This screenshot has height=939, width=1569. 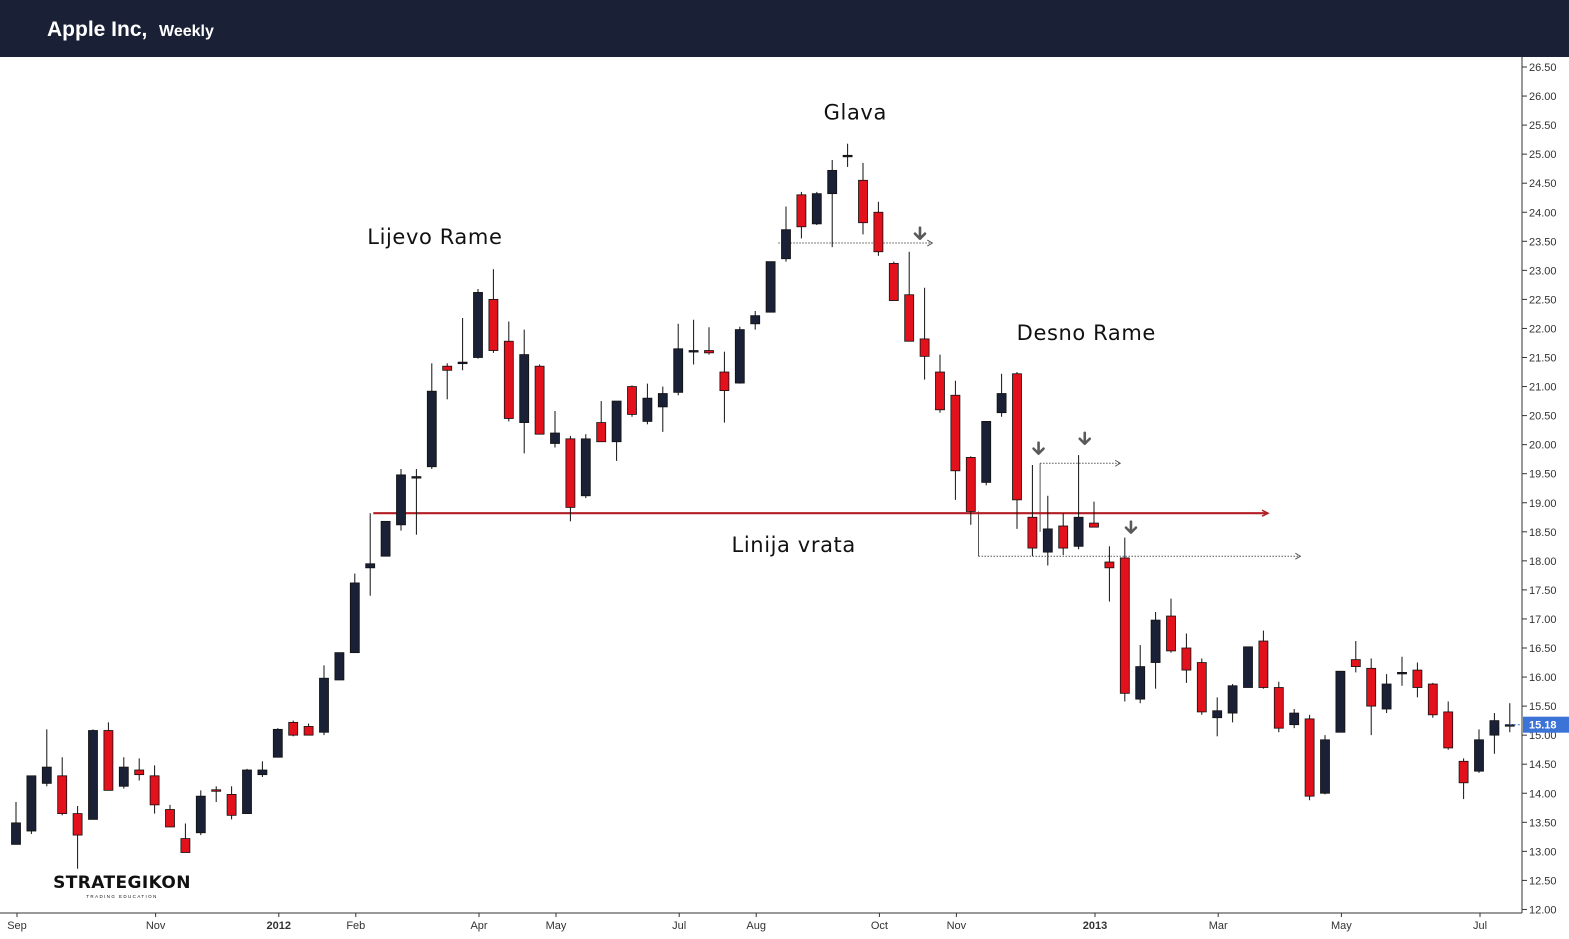 What do you see at coordinates (556, 926) in the screenshot?
I see `time-tick-label: May` at bounding box center [556, 926].